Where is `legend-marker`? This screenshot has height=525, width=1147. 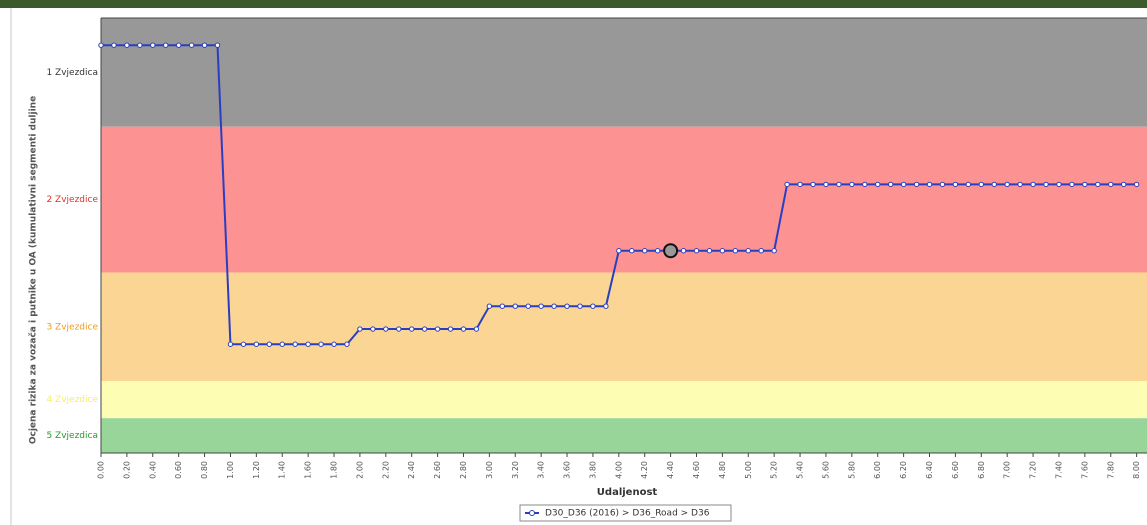 legend-marker is located at coordinates (532, 513).